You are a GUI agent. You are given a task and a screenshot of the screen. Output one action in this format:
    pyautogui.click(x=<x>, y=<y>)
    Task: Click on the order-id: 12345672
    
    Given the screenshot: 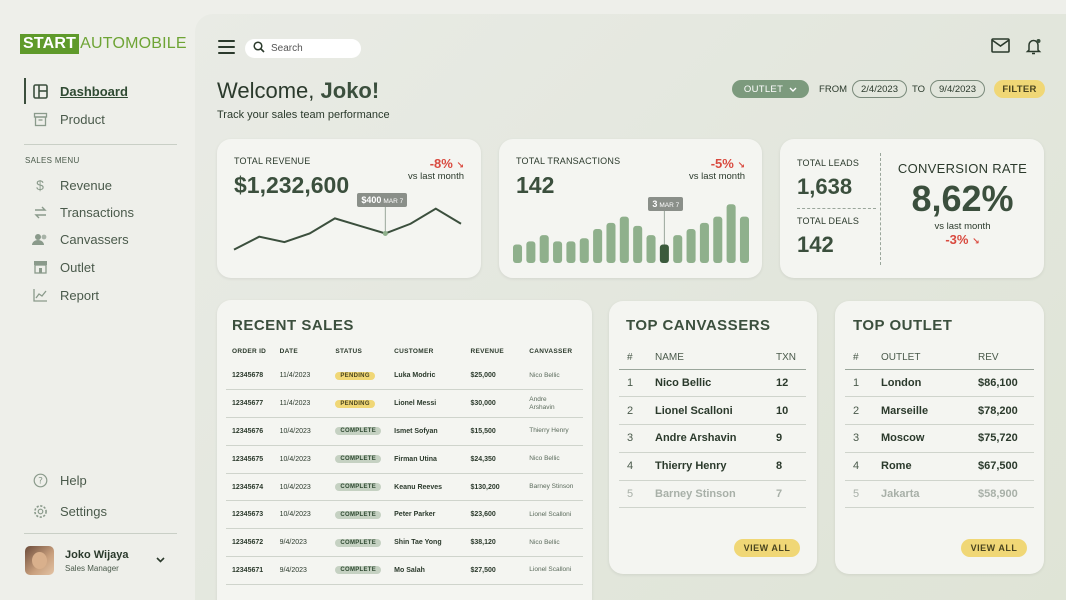 What is the action you would take?
    pyautogui.click(x=253, y=543)
    